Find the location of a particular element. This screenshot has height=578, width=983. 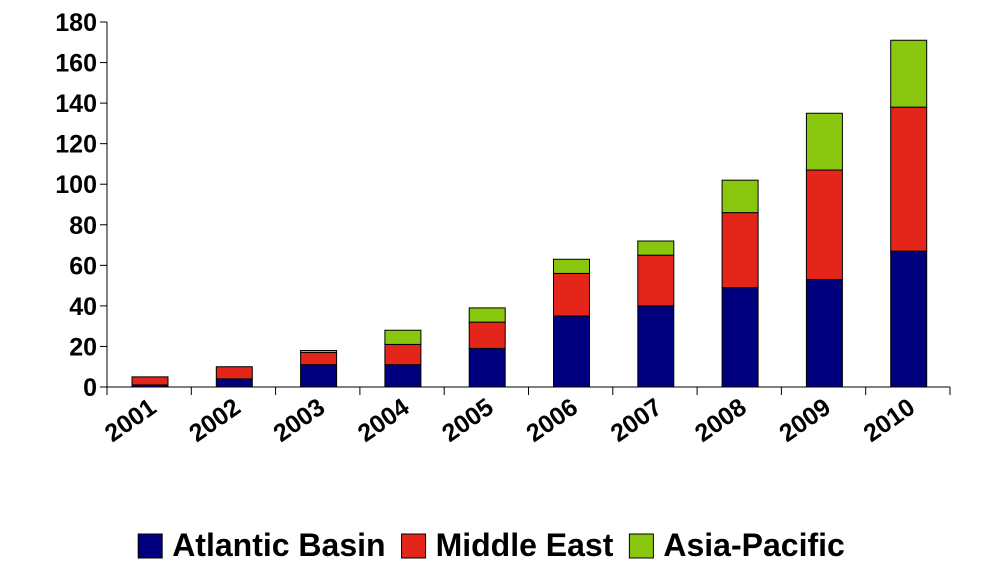

y-tick-label: 100 is located at coordinates (76, 185).